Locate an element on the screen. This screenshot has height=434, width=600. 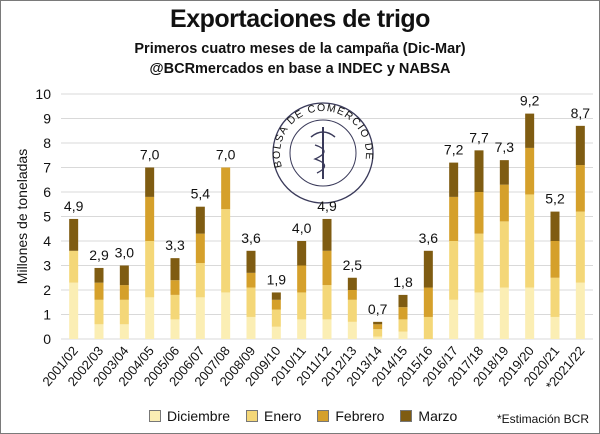
bar-total-label: 7,2 is located at coordinates (454, 150).